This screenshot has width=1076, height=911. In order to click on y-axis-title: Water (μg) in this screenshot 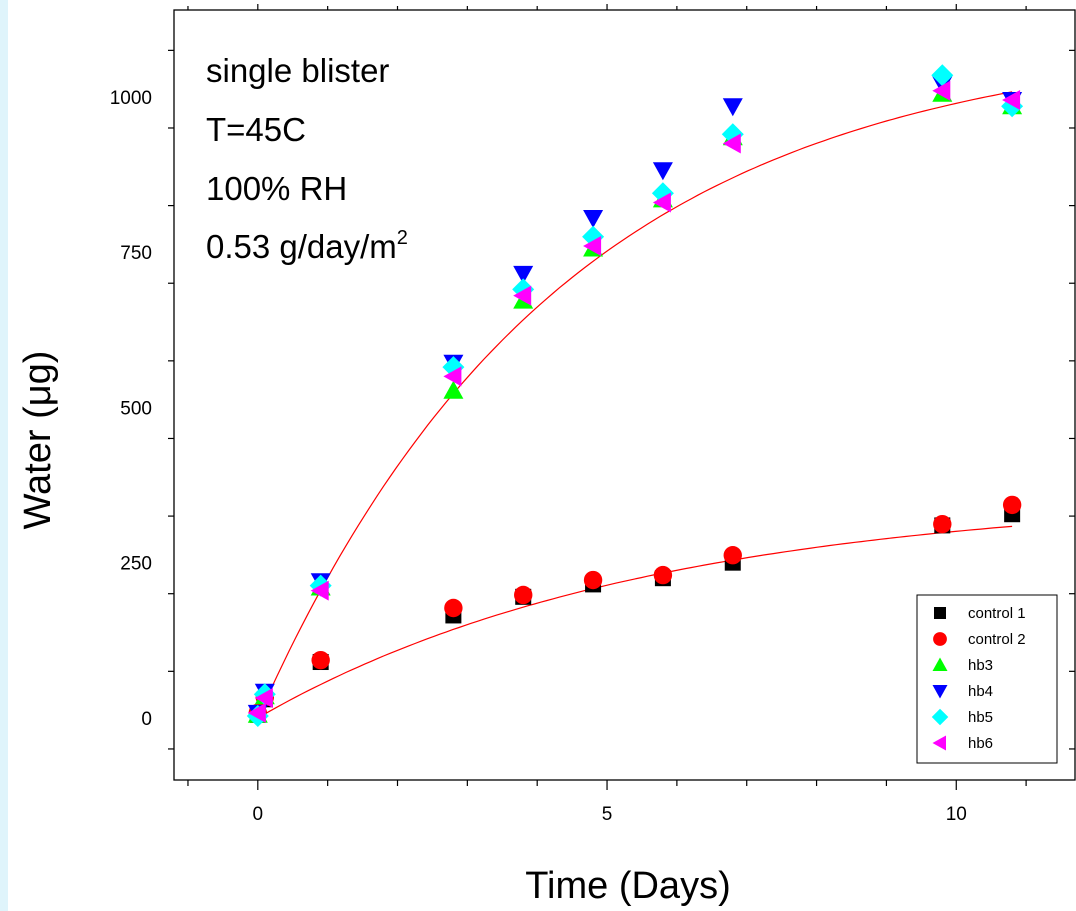, I will do `click(38, 440)`.